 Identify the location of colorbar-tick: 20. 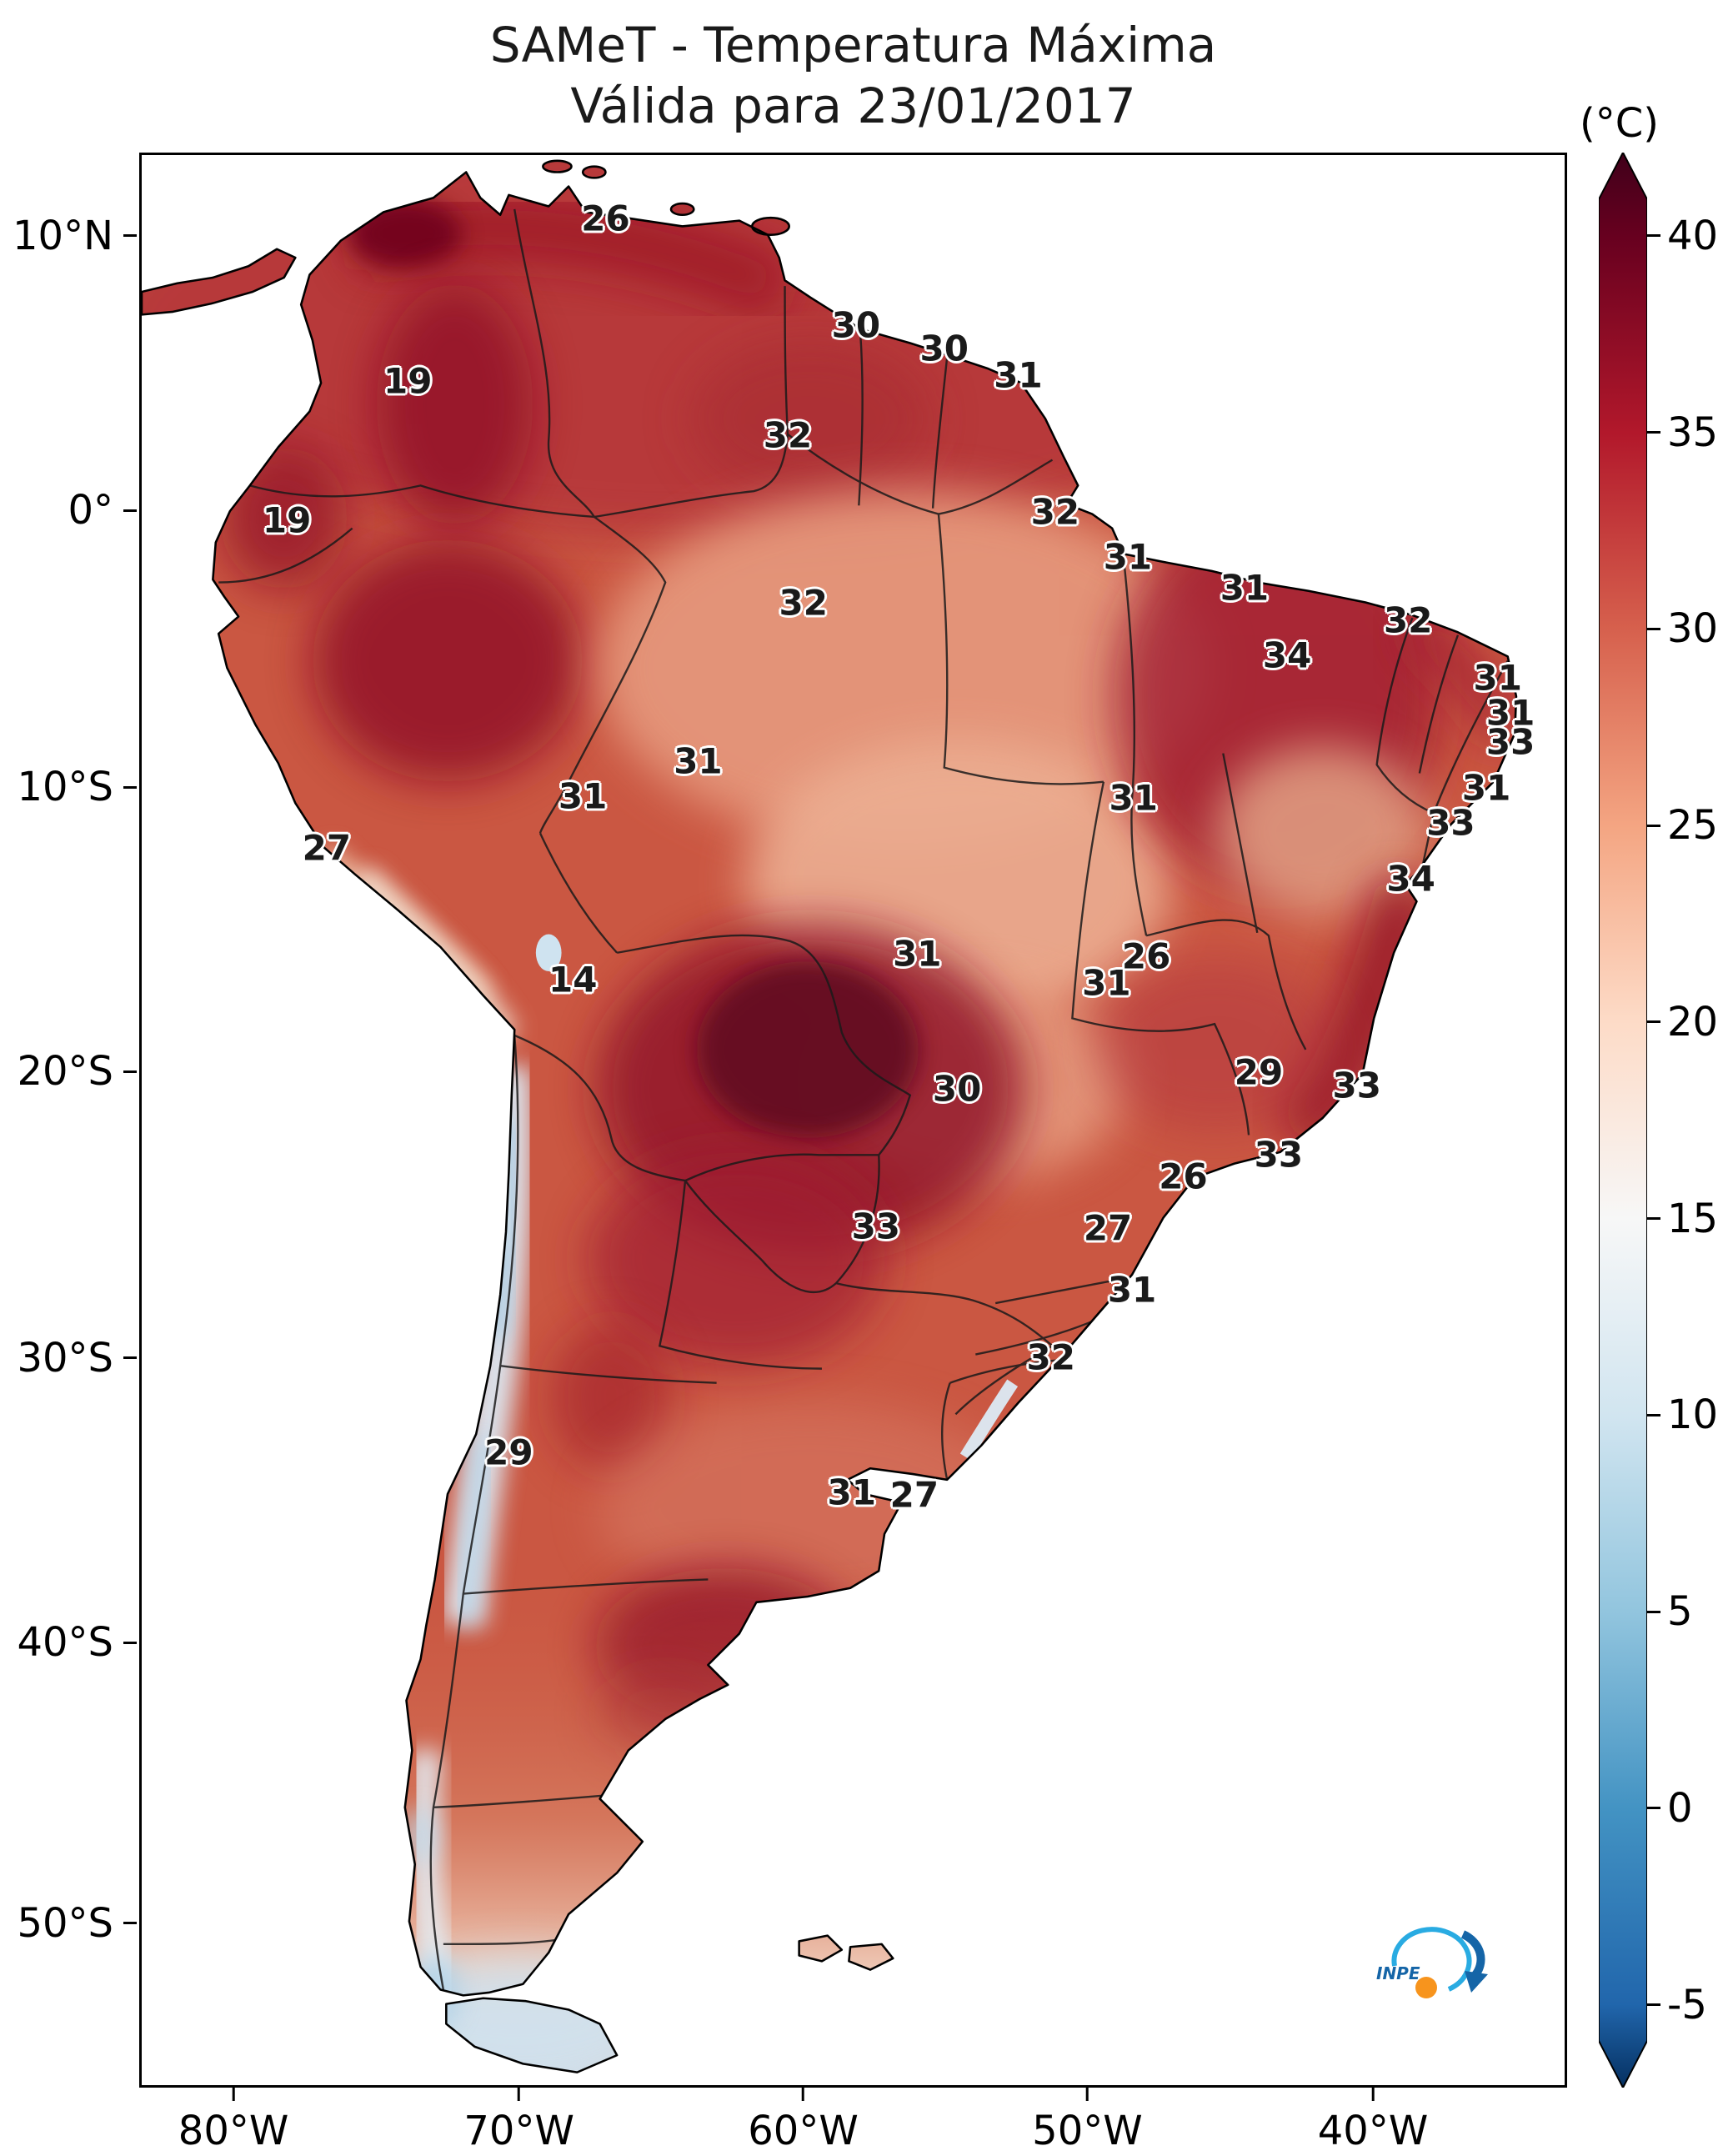
(1682, 1022).